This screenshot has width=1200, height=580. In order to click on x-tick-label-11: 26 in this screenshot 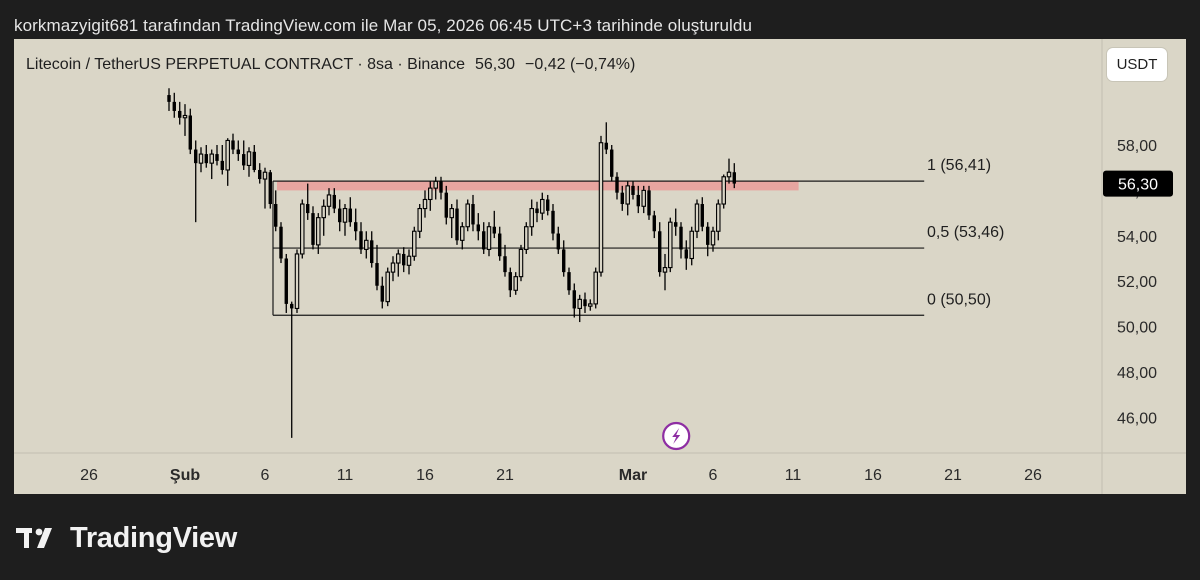, I will do `click(1033, 475)`.